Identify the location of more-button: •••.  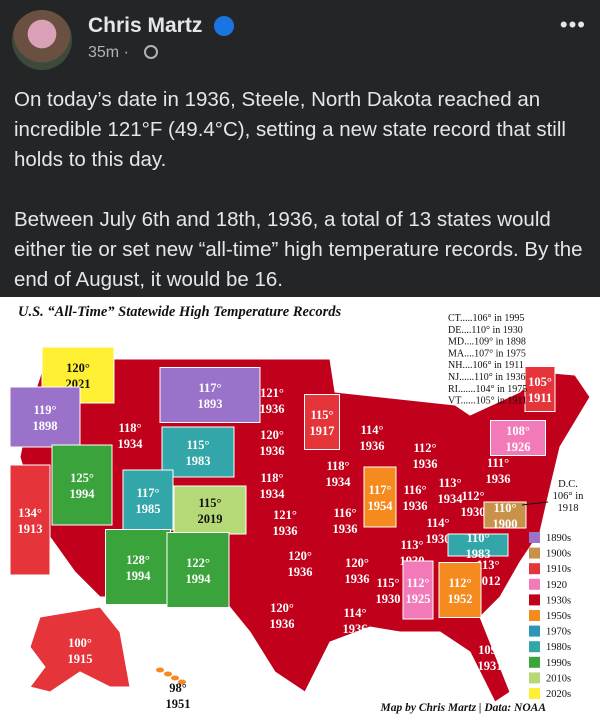
(572, 24).